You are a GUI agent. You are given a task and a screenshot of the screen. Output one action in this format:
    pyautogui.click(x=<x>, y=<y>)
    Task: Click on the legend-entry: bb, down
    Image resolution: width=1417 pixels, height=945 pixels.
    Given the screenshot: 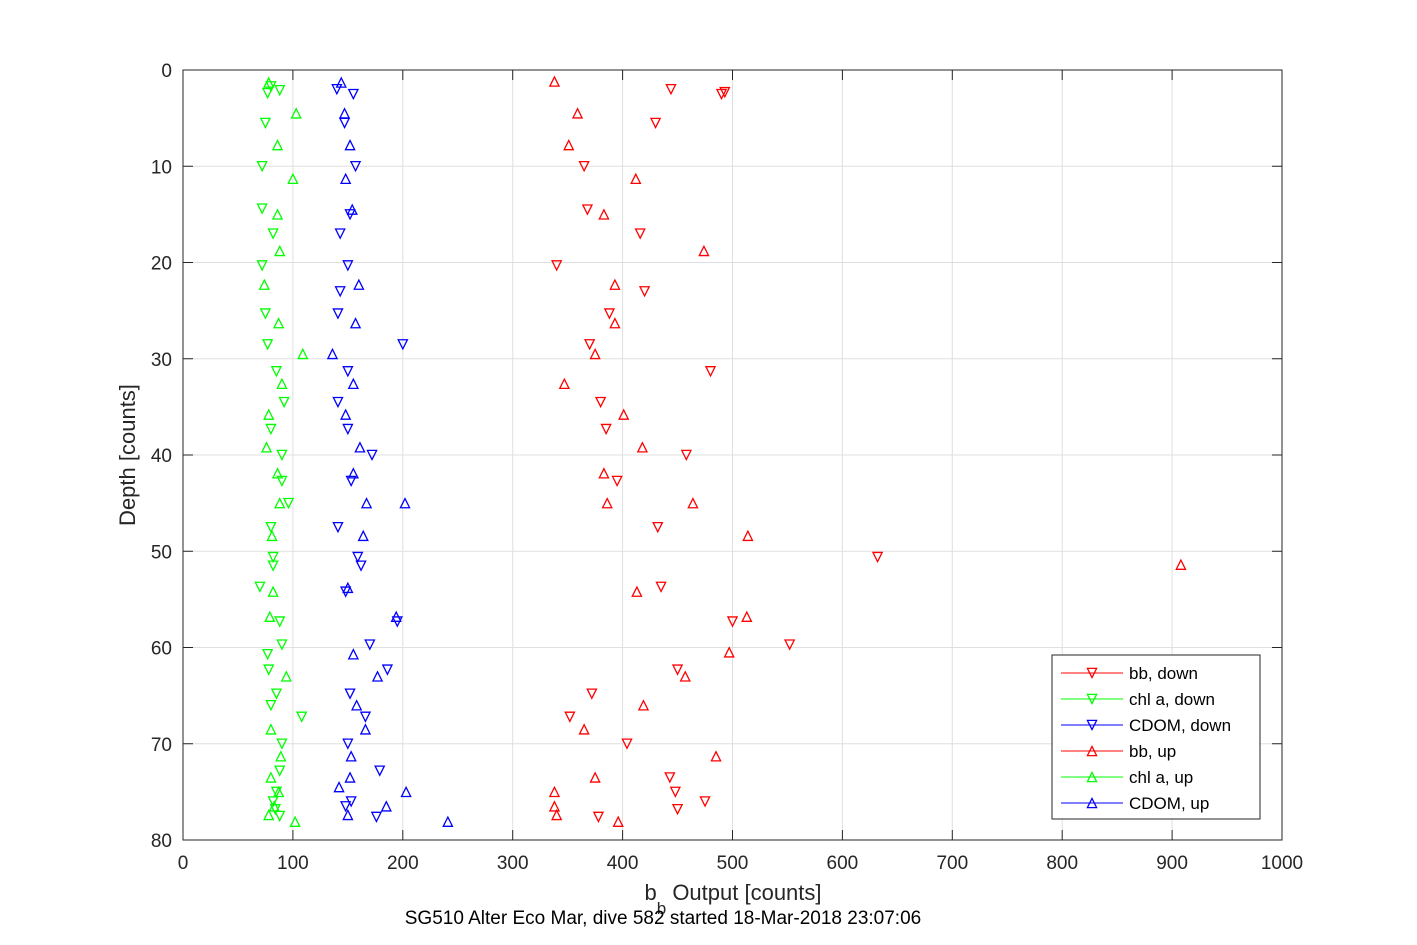 What is the action you would take?
    pyautogui.click(x=1163, y=673)
    